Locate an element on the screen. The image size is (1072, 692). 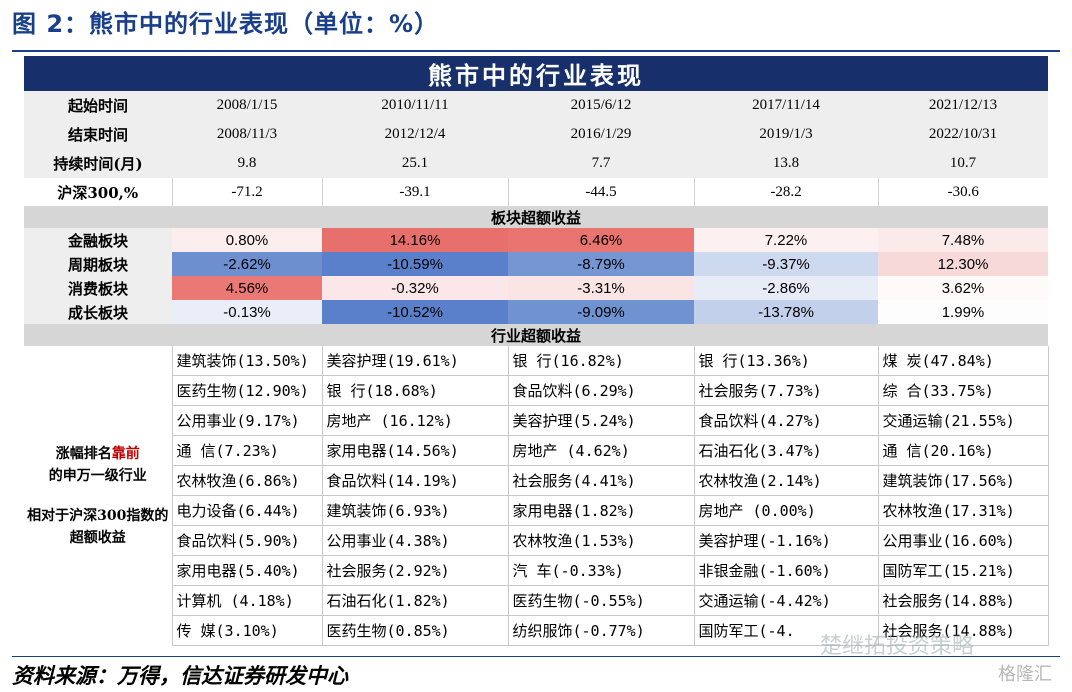
sector-header-row: 板块超额收益 is located at coordinates (536, 217).